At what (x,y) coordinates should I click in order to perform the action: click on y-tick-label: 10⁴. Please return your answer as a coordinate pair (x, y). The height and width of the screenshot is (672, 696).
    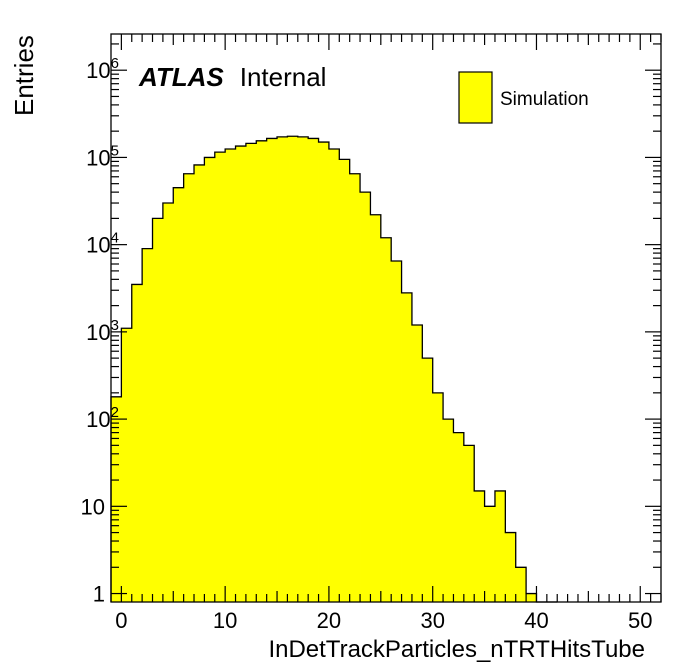
    Looking at the image, I should click on (102, 244).